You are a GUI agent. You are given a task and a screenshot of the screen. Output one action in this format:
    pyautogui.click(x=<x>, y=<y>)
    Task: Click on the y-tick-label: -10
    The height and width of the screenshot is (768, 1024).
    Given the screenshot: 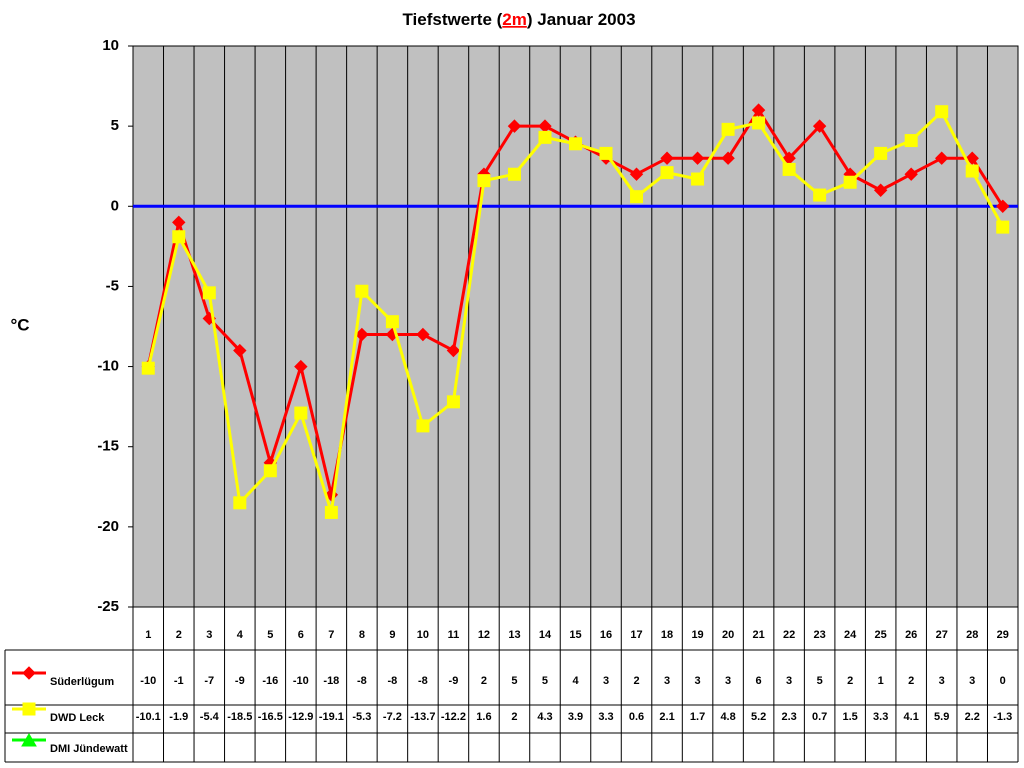 What is the action you would take?
    pyautogui.click(x=108, y=366)
    